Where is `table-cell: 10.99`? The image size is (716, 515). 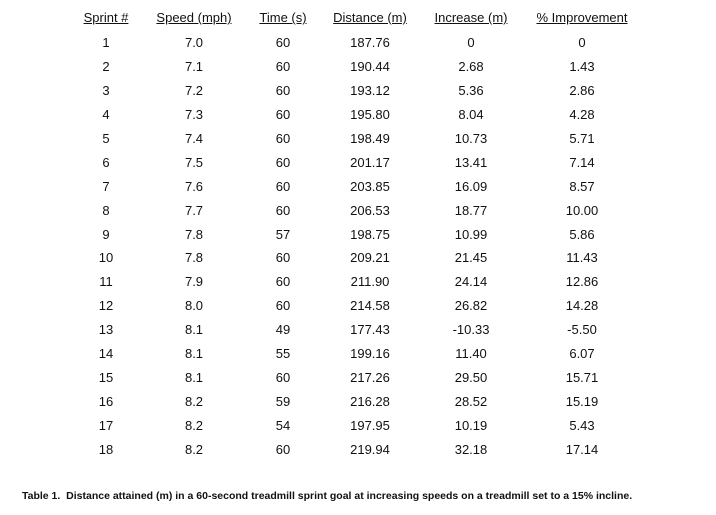 table-cell: 10.99 is located at coordinates (471, 234).